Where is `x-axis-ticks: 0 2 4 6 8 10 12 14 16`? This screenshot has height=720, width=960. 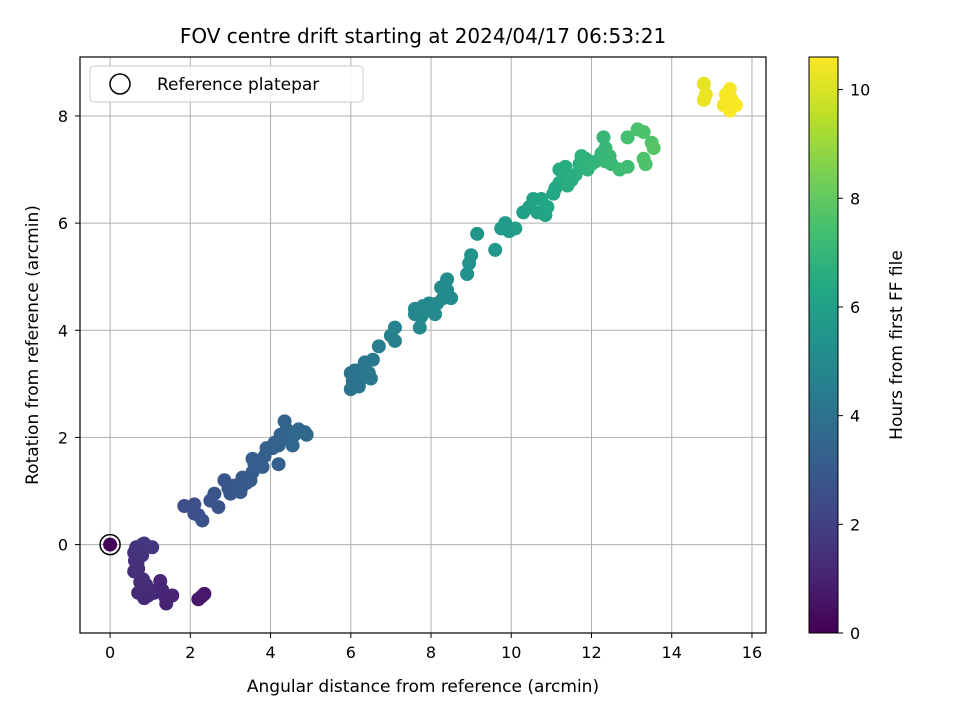
x-axis-ticks: 0 2 4 6 8 10 12 14 16 is located at coordinates (433, 647).